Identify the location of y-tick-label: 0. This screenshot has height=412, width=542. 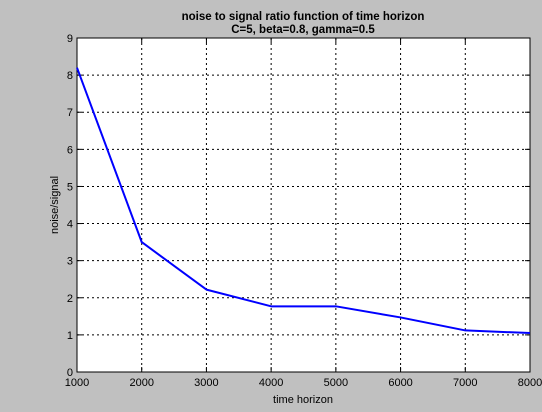
(70, 373).